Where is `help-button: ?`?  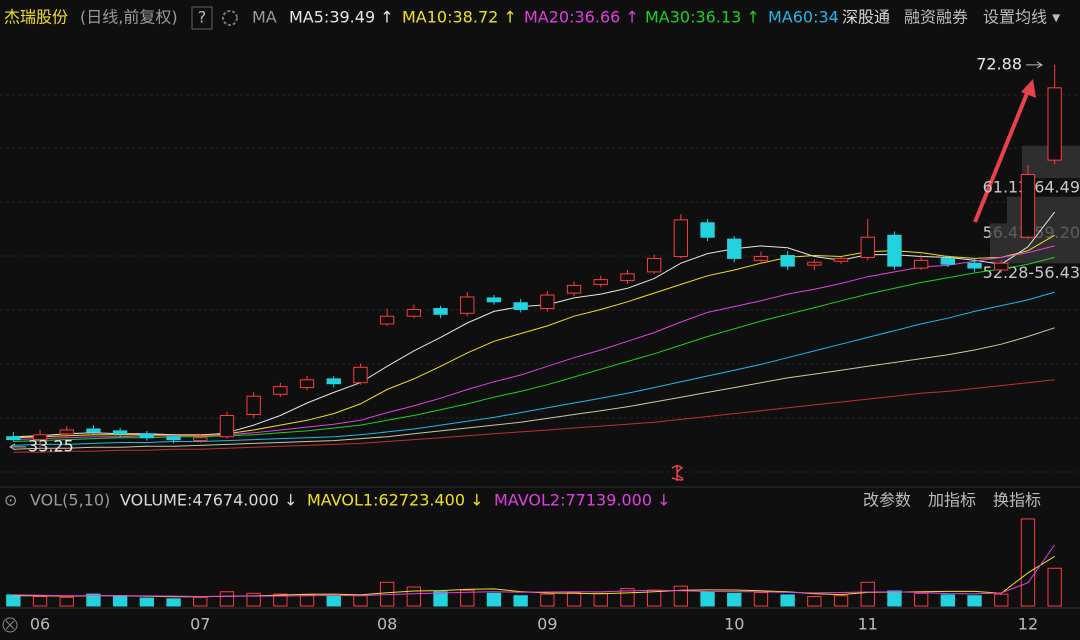
help-button: ? is located at coordinates (202, 17).